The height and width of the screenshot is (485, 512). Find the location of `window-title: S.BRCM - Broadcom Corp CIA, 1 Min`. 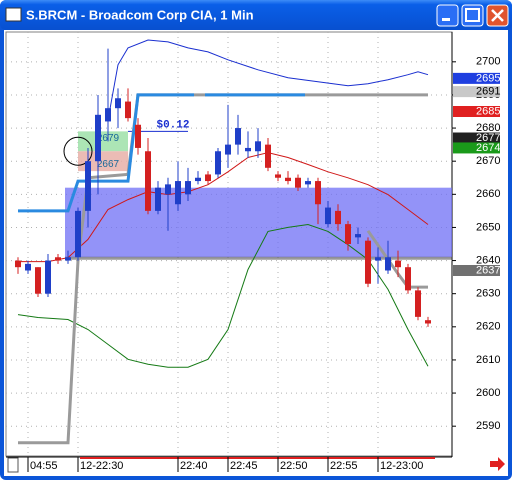

window-title: S.BRCM - Broadcom Corp CIA, 1 Min is located at coordinates (140, 14).